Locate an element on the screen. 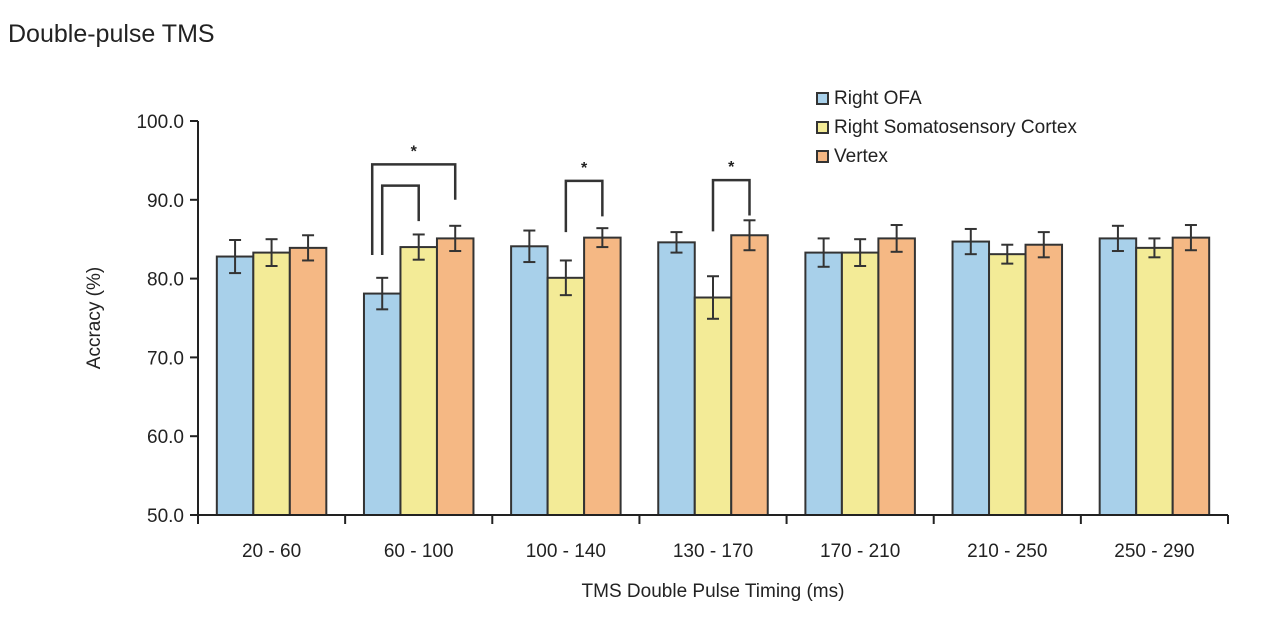 The height and width of the screenshot is (628, 1278). legend-label: Right Somatosensory Cortex is located at coordinates (955, 127).